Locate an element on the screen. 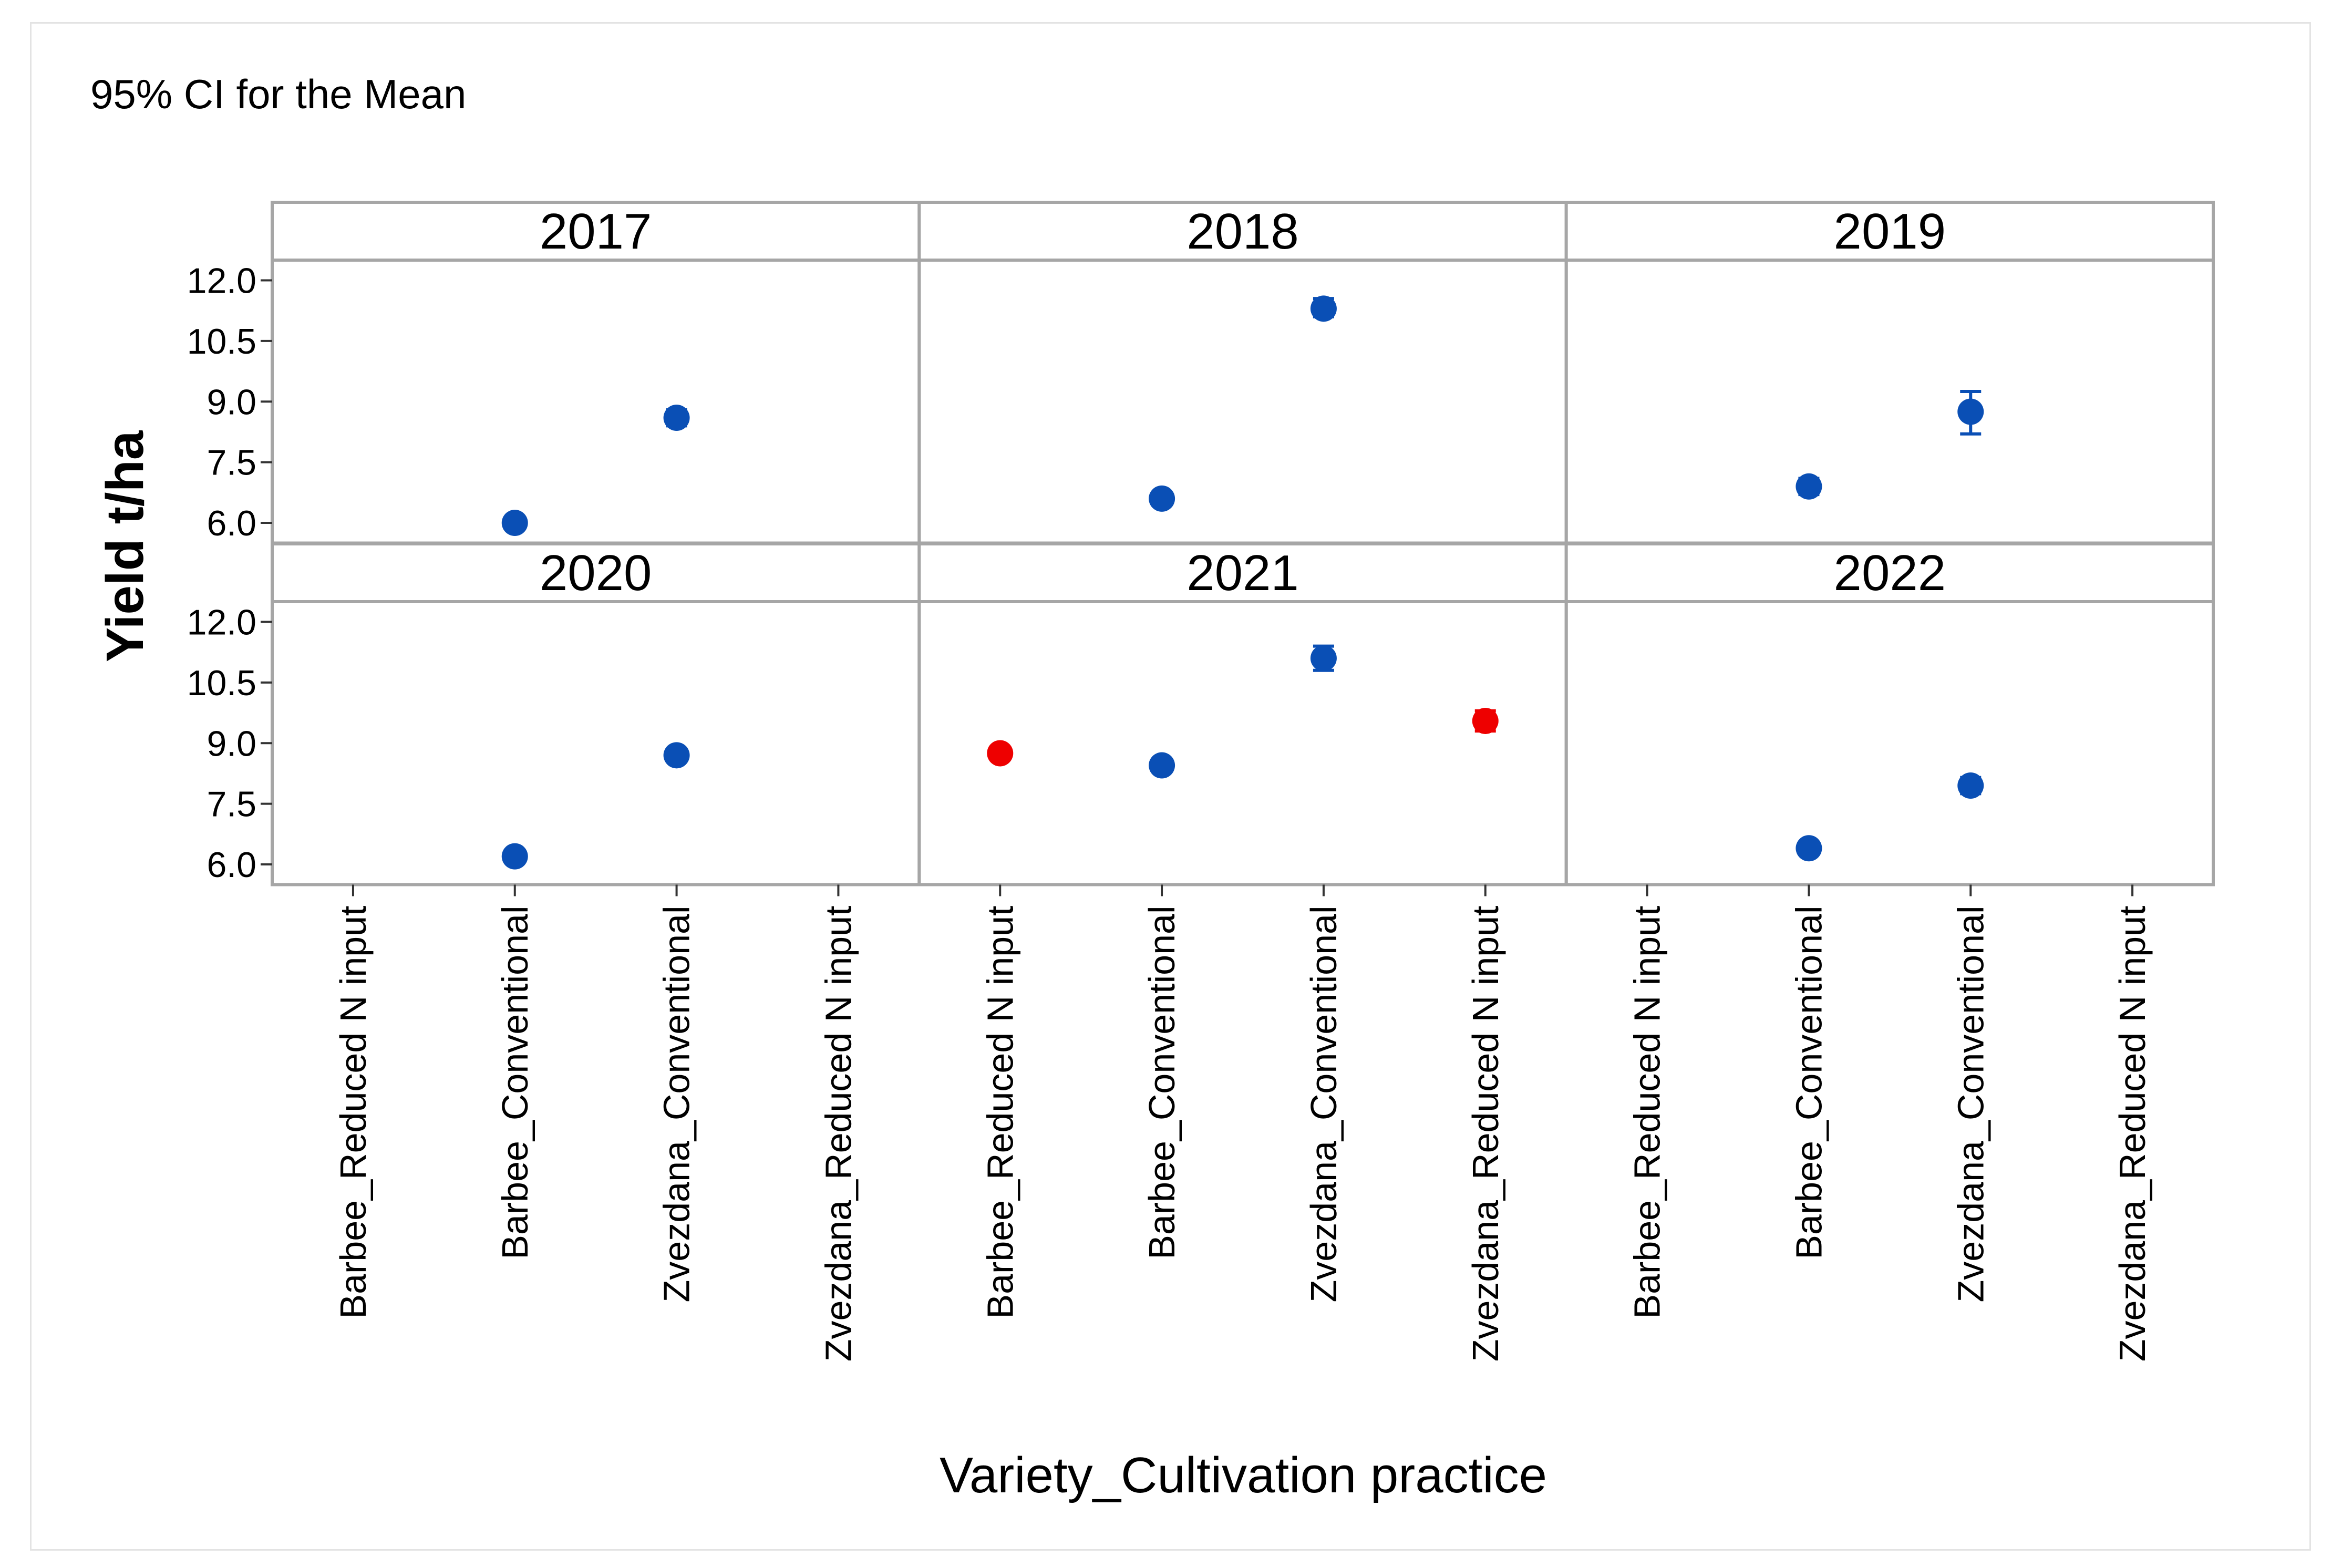  panel-label: 2017 is located at coordinates (596, 232).